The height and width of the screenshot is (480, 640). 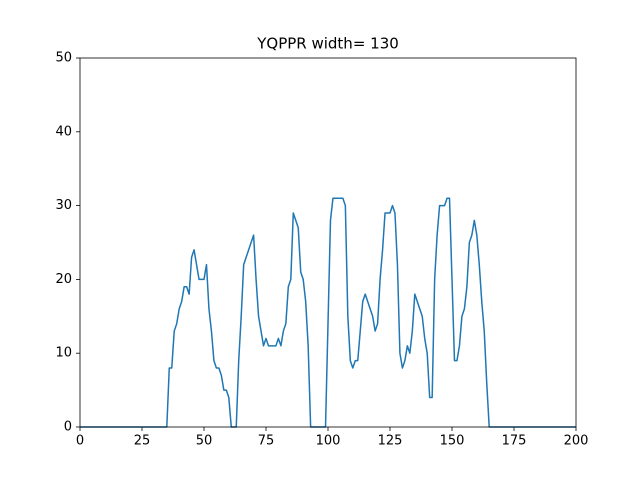 What do you see at coordinates (266, 441) in the screenshot?
I see `x-tick-label: 75` at bounding box center [266, 441].